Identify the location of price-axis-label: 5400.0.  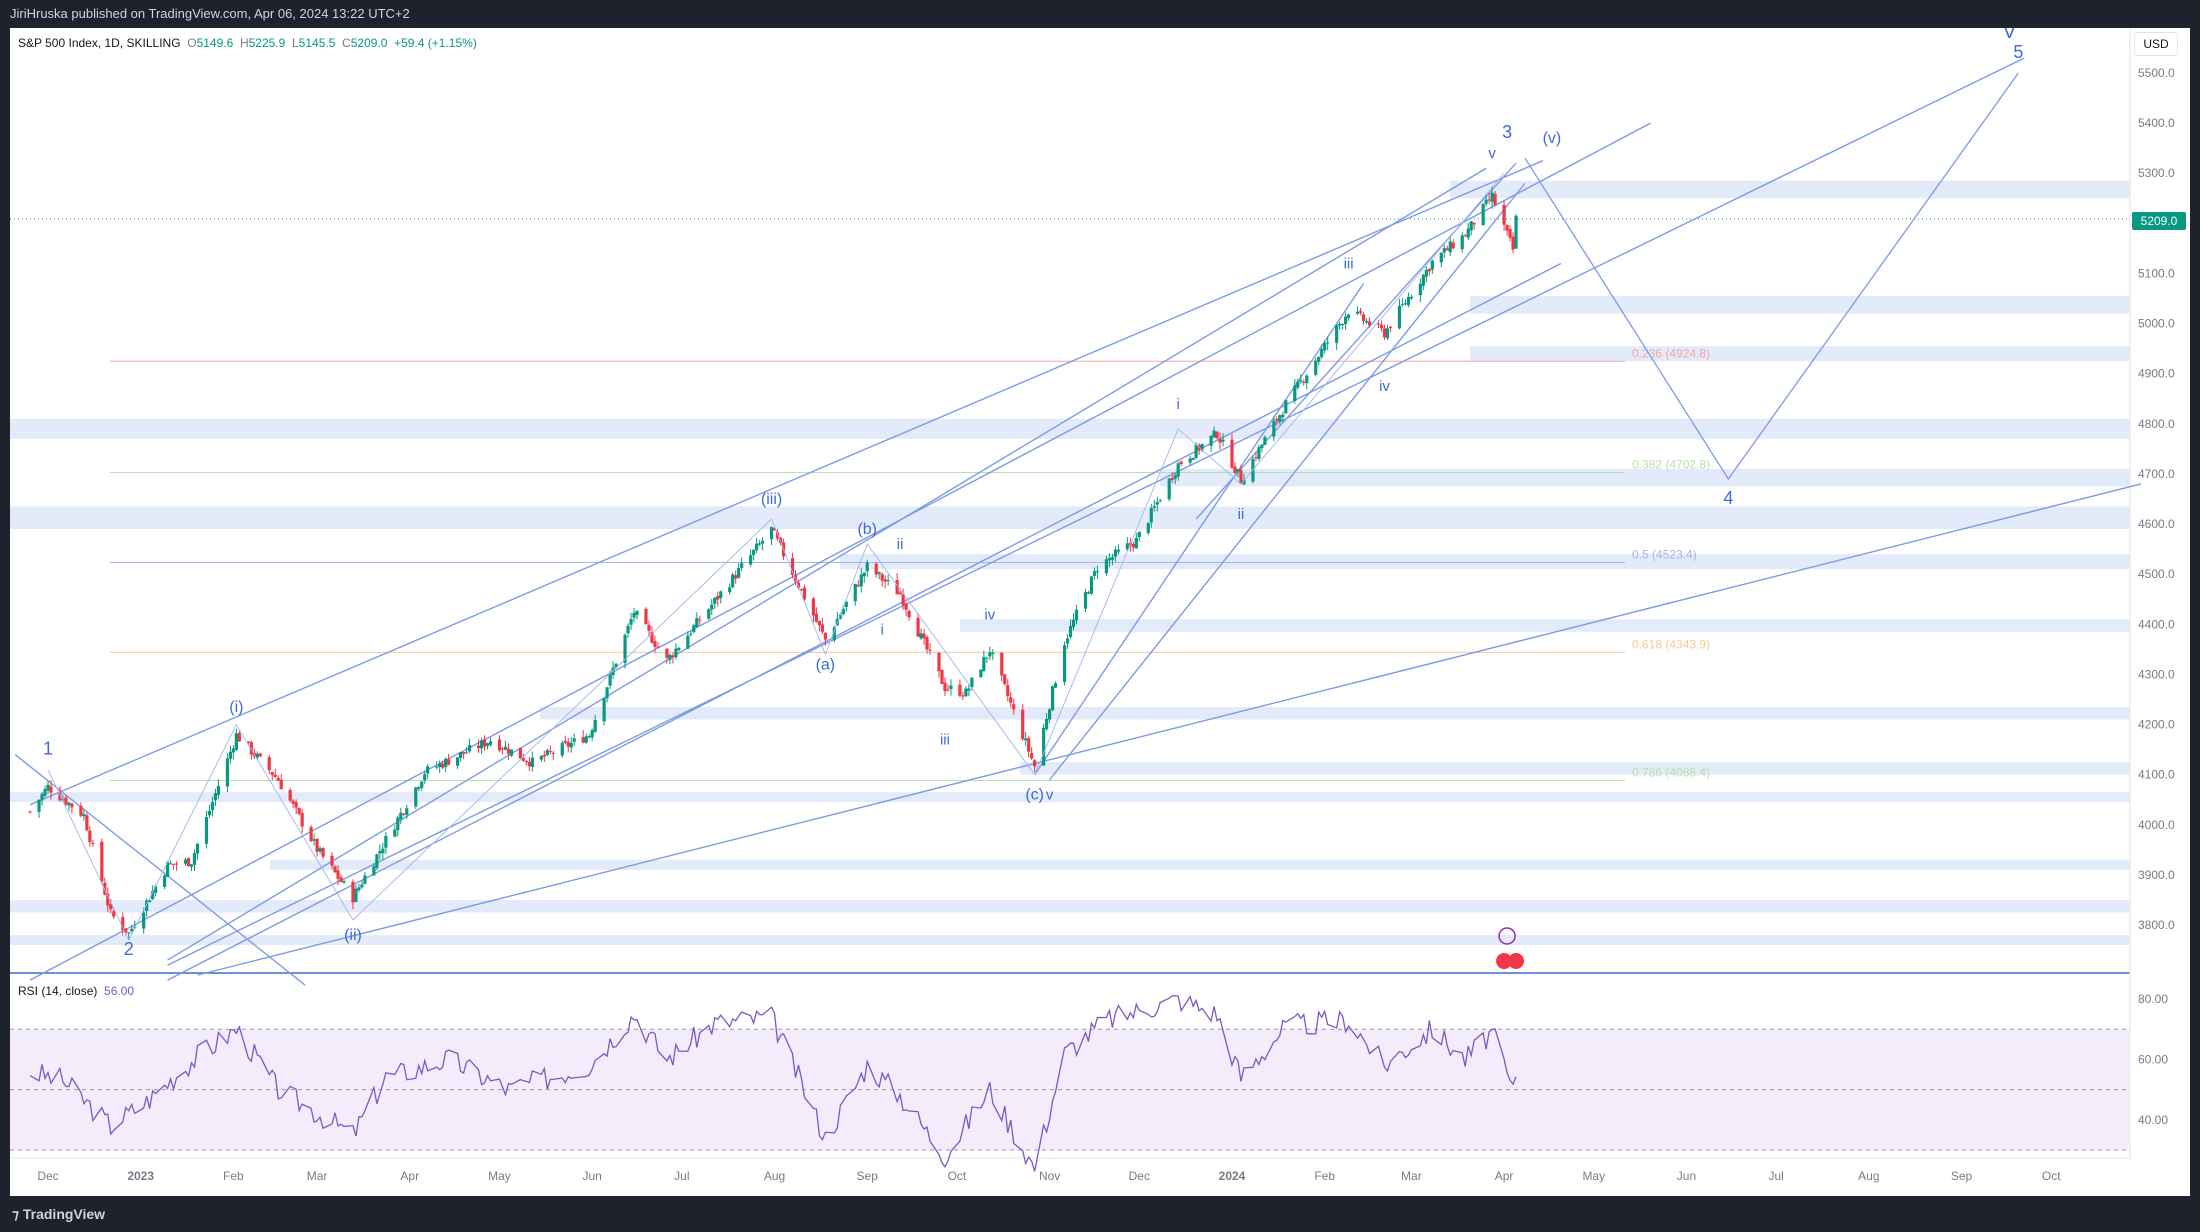
(2156, 123).